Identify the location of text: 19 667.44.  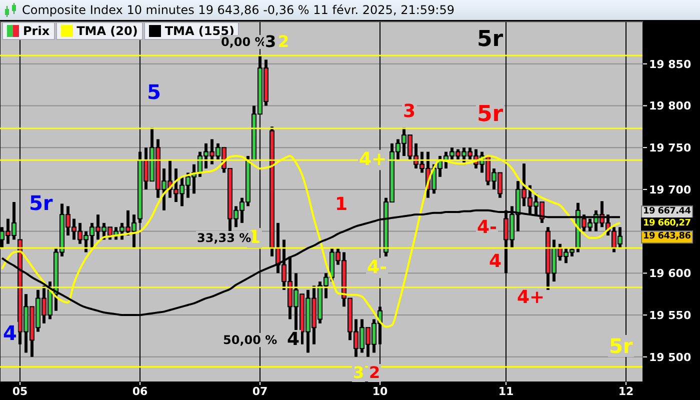
(667, 212).